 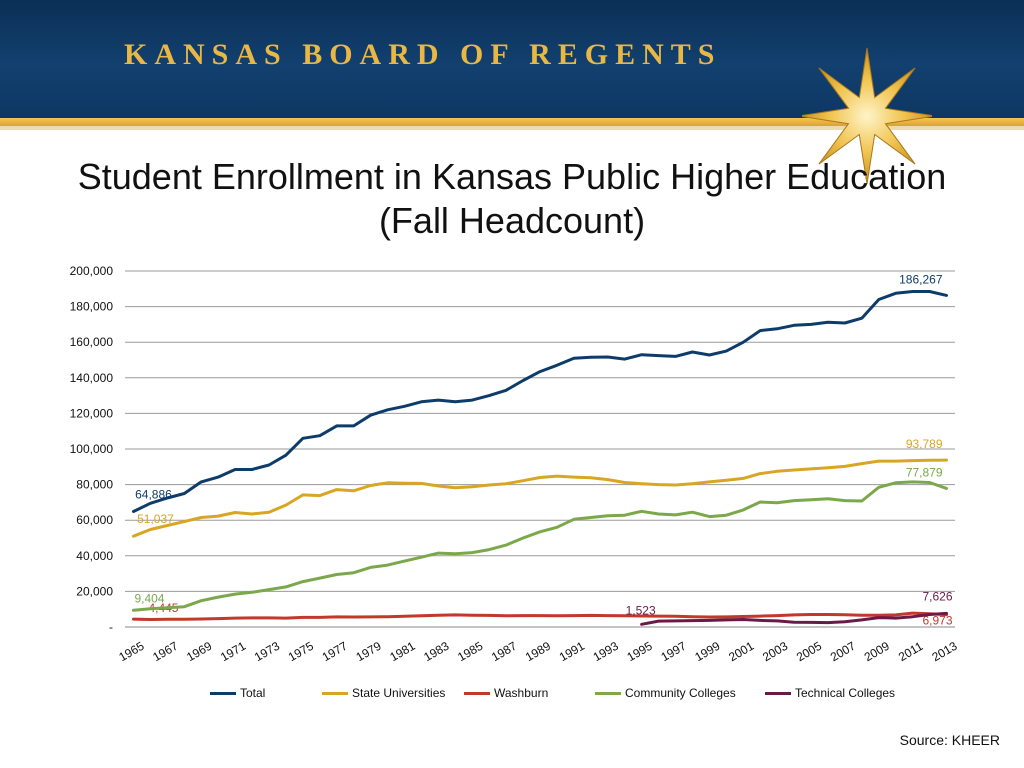 I want to click on x-tick-label: 1973, so click(x=267, y=652).